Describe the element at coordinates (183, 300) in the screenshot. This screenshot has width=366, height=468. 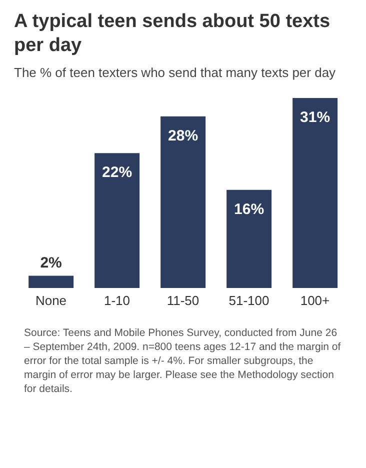
I see `x-tick-label: 11-50` at that location.